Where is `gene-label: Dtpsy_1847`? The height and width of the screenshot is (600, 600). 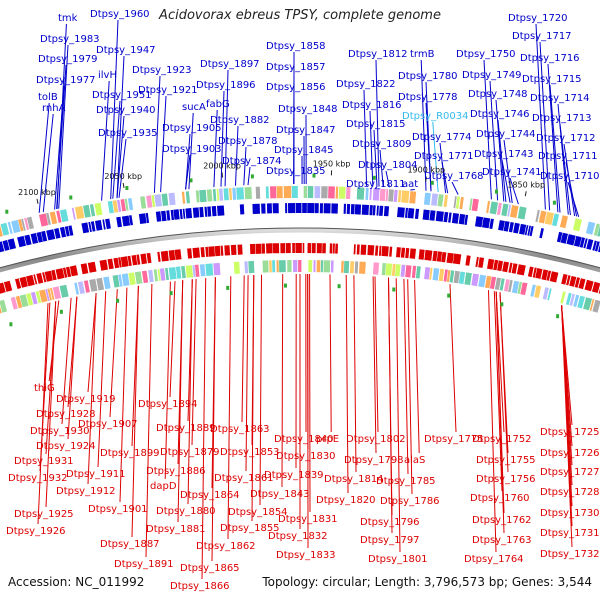
gene-label: Dtpsy_1847 is located at coordinates (306, 130).